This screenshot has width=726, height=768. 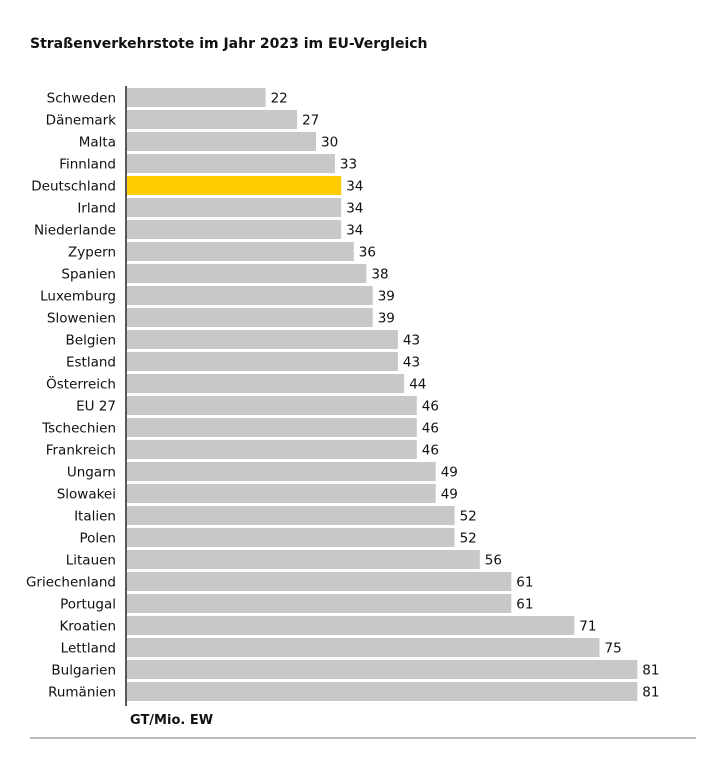 What do you see at coordinates (234, 185) in the screenshot?
I see `bar-deutschland` at bounding box center [234, 185].